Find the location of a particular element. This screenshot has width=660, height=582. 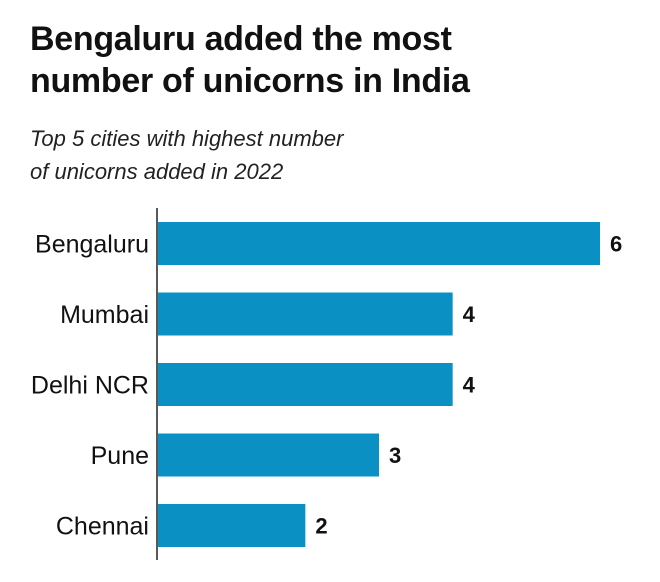

bar-pune is located at coordinates (268, 455).